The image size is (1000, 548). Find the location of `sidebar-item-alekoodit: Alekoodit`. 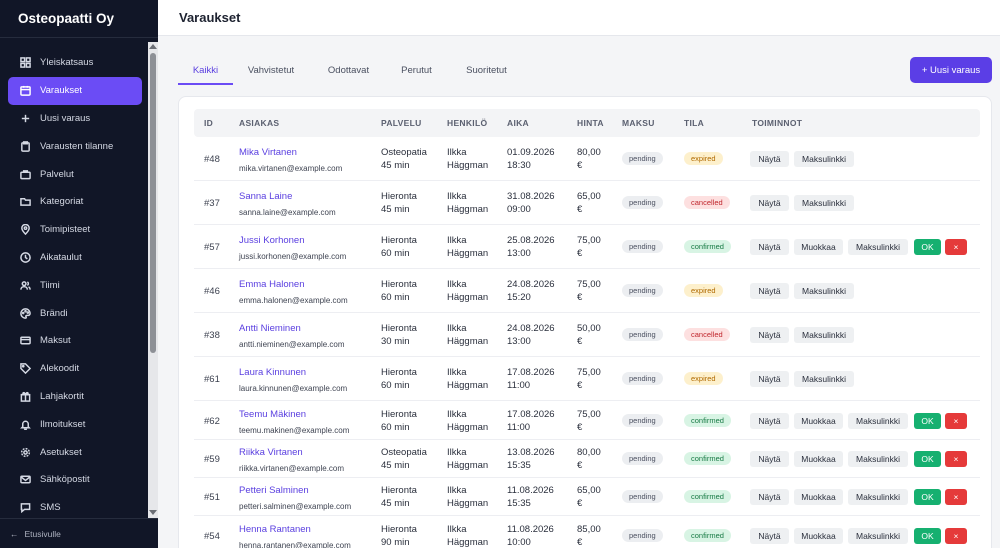

sidebar-item-alekoodit: Alekoodit is located at coordinates (75, 369).